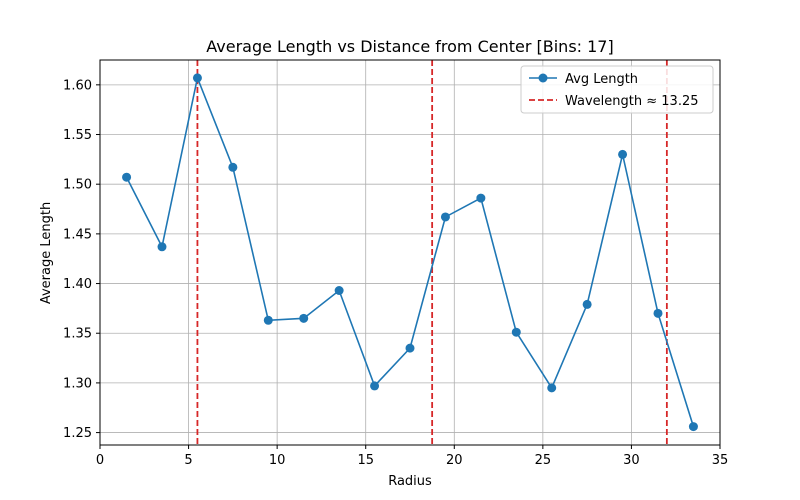 The height and width of the screenshot is (500, 800). What do you see at coordinates (543, 460) in the screenshot?
I see `x-tick-label: 25` at bounding box center [543, 460].